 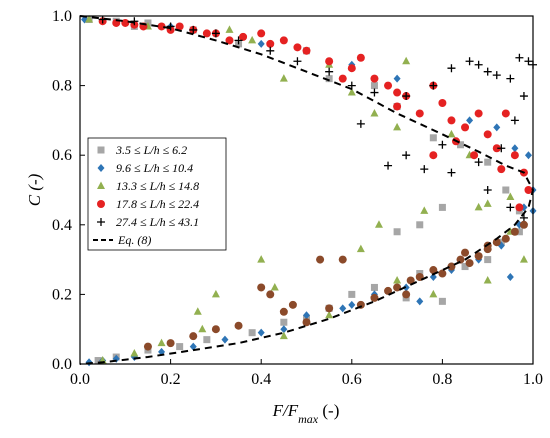 I want to click on x-tick-label: 1.0, so click(x=533, y=379).